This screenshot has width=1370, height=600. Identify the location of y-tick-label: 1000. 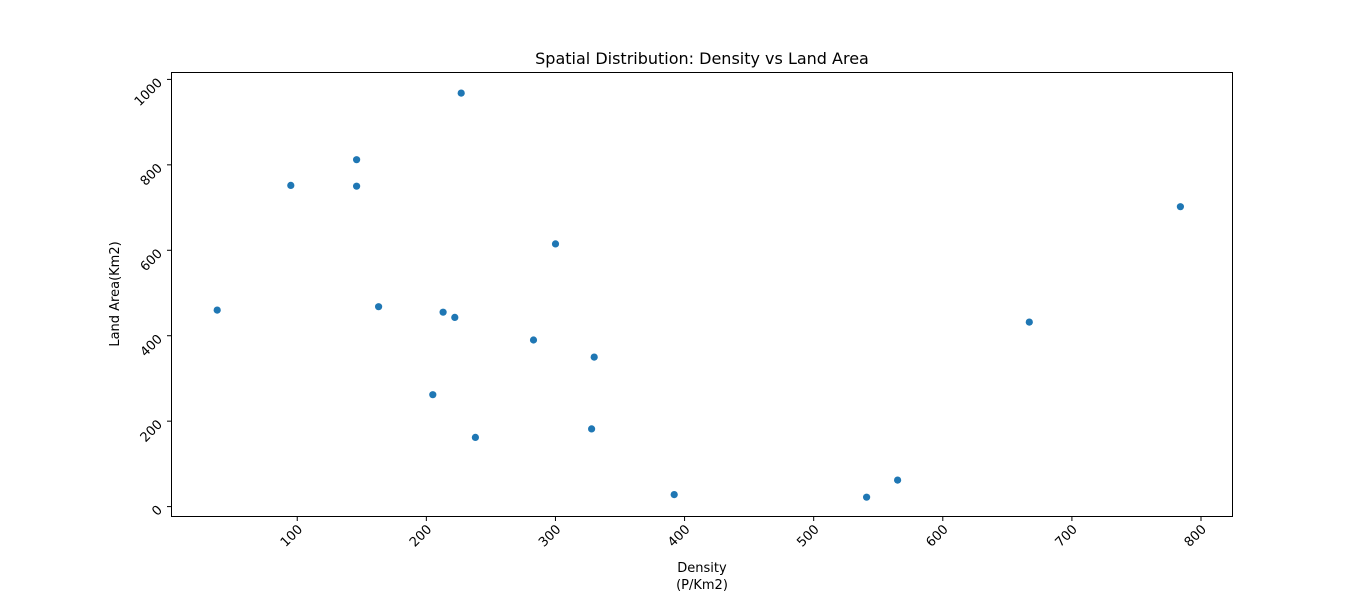
(149, 93).